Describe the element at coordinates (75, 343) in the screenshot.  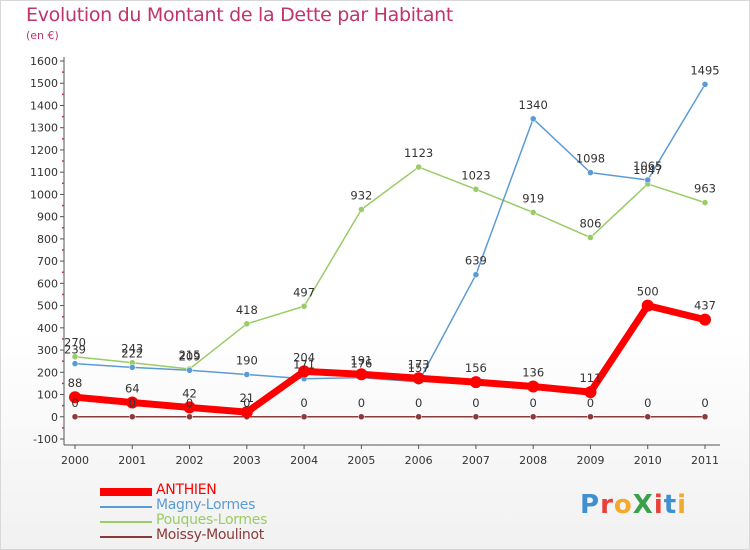
I see `data-label: 270` at that location.